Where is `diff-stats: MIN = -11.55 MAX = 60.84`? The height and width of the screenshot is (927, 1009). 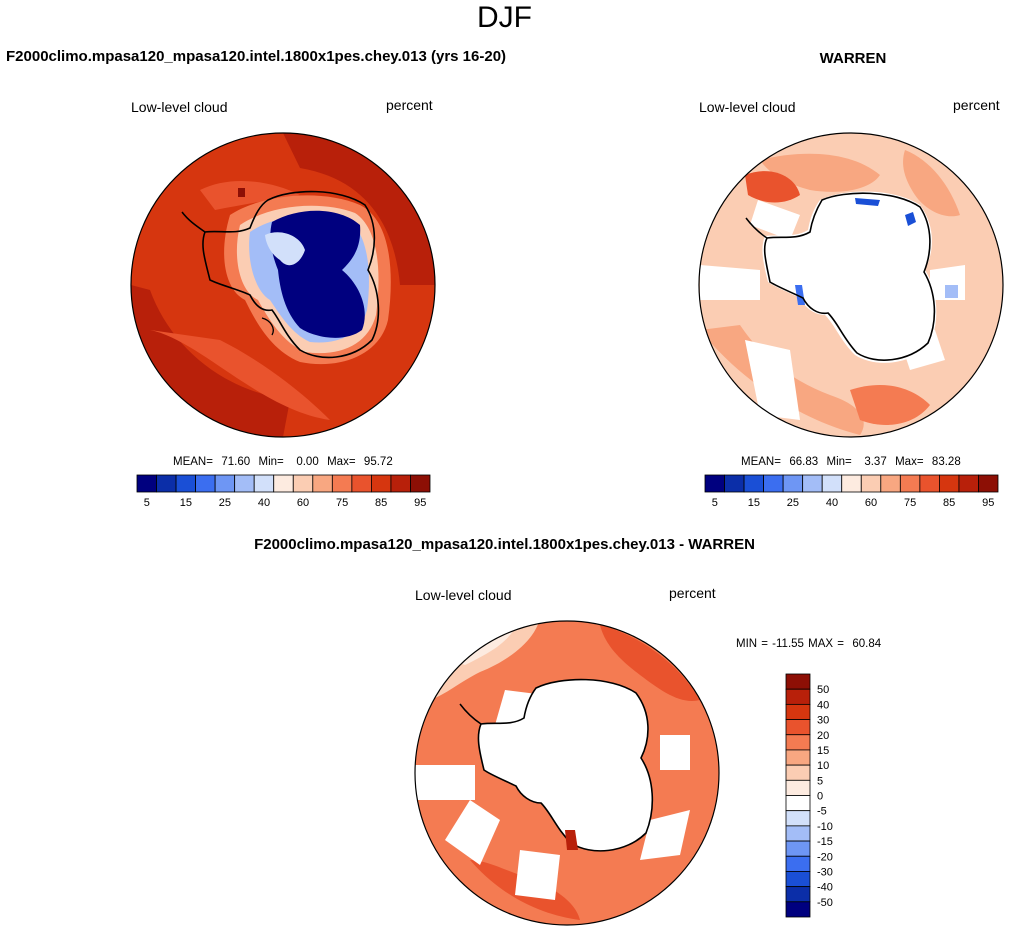 diff-stats: MIN = -11.55 MAX = 60.84 is located at coordinates (809, 644).